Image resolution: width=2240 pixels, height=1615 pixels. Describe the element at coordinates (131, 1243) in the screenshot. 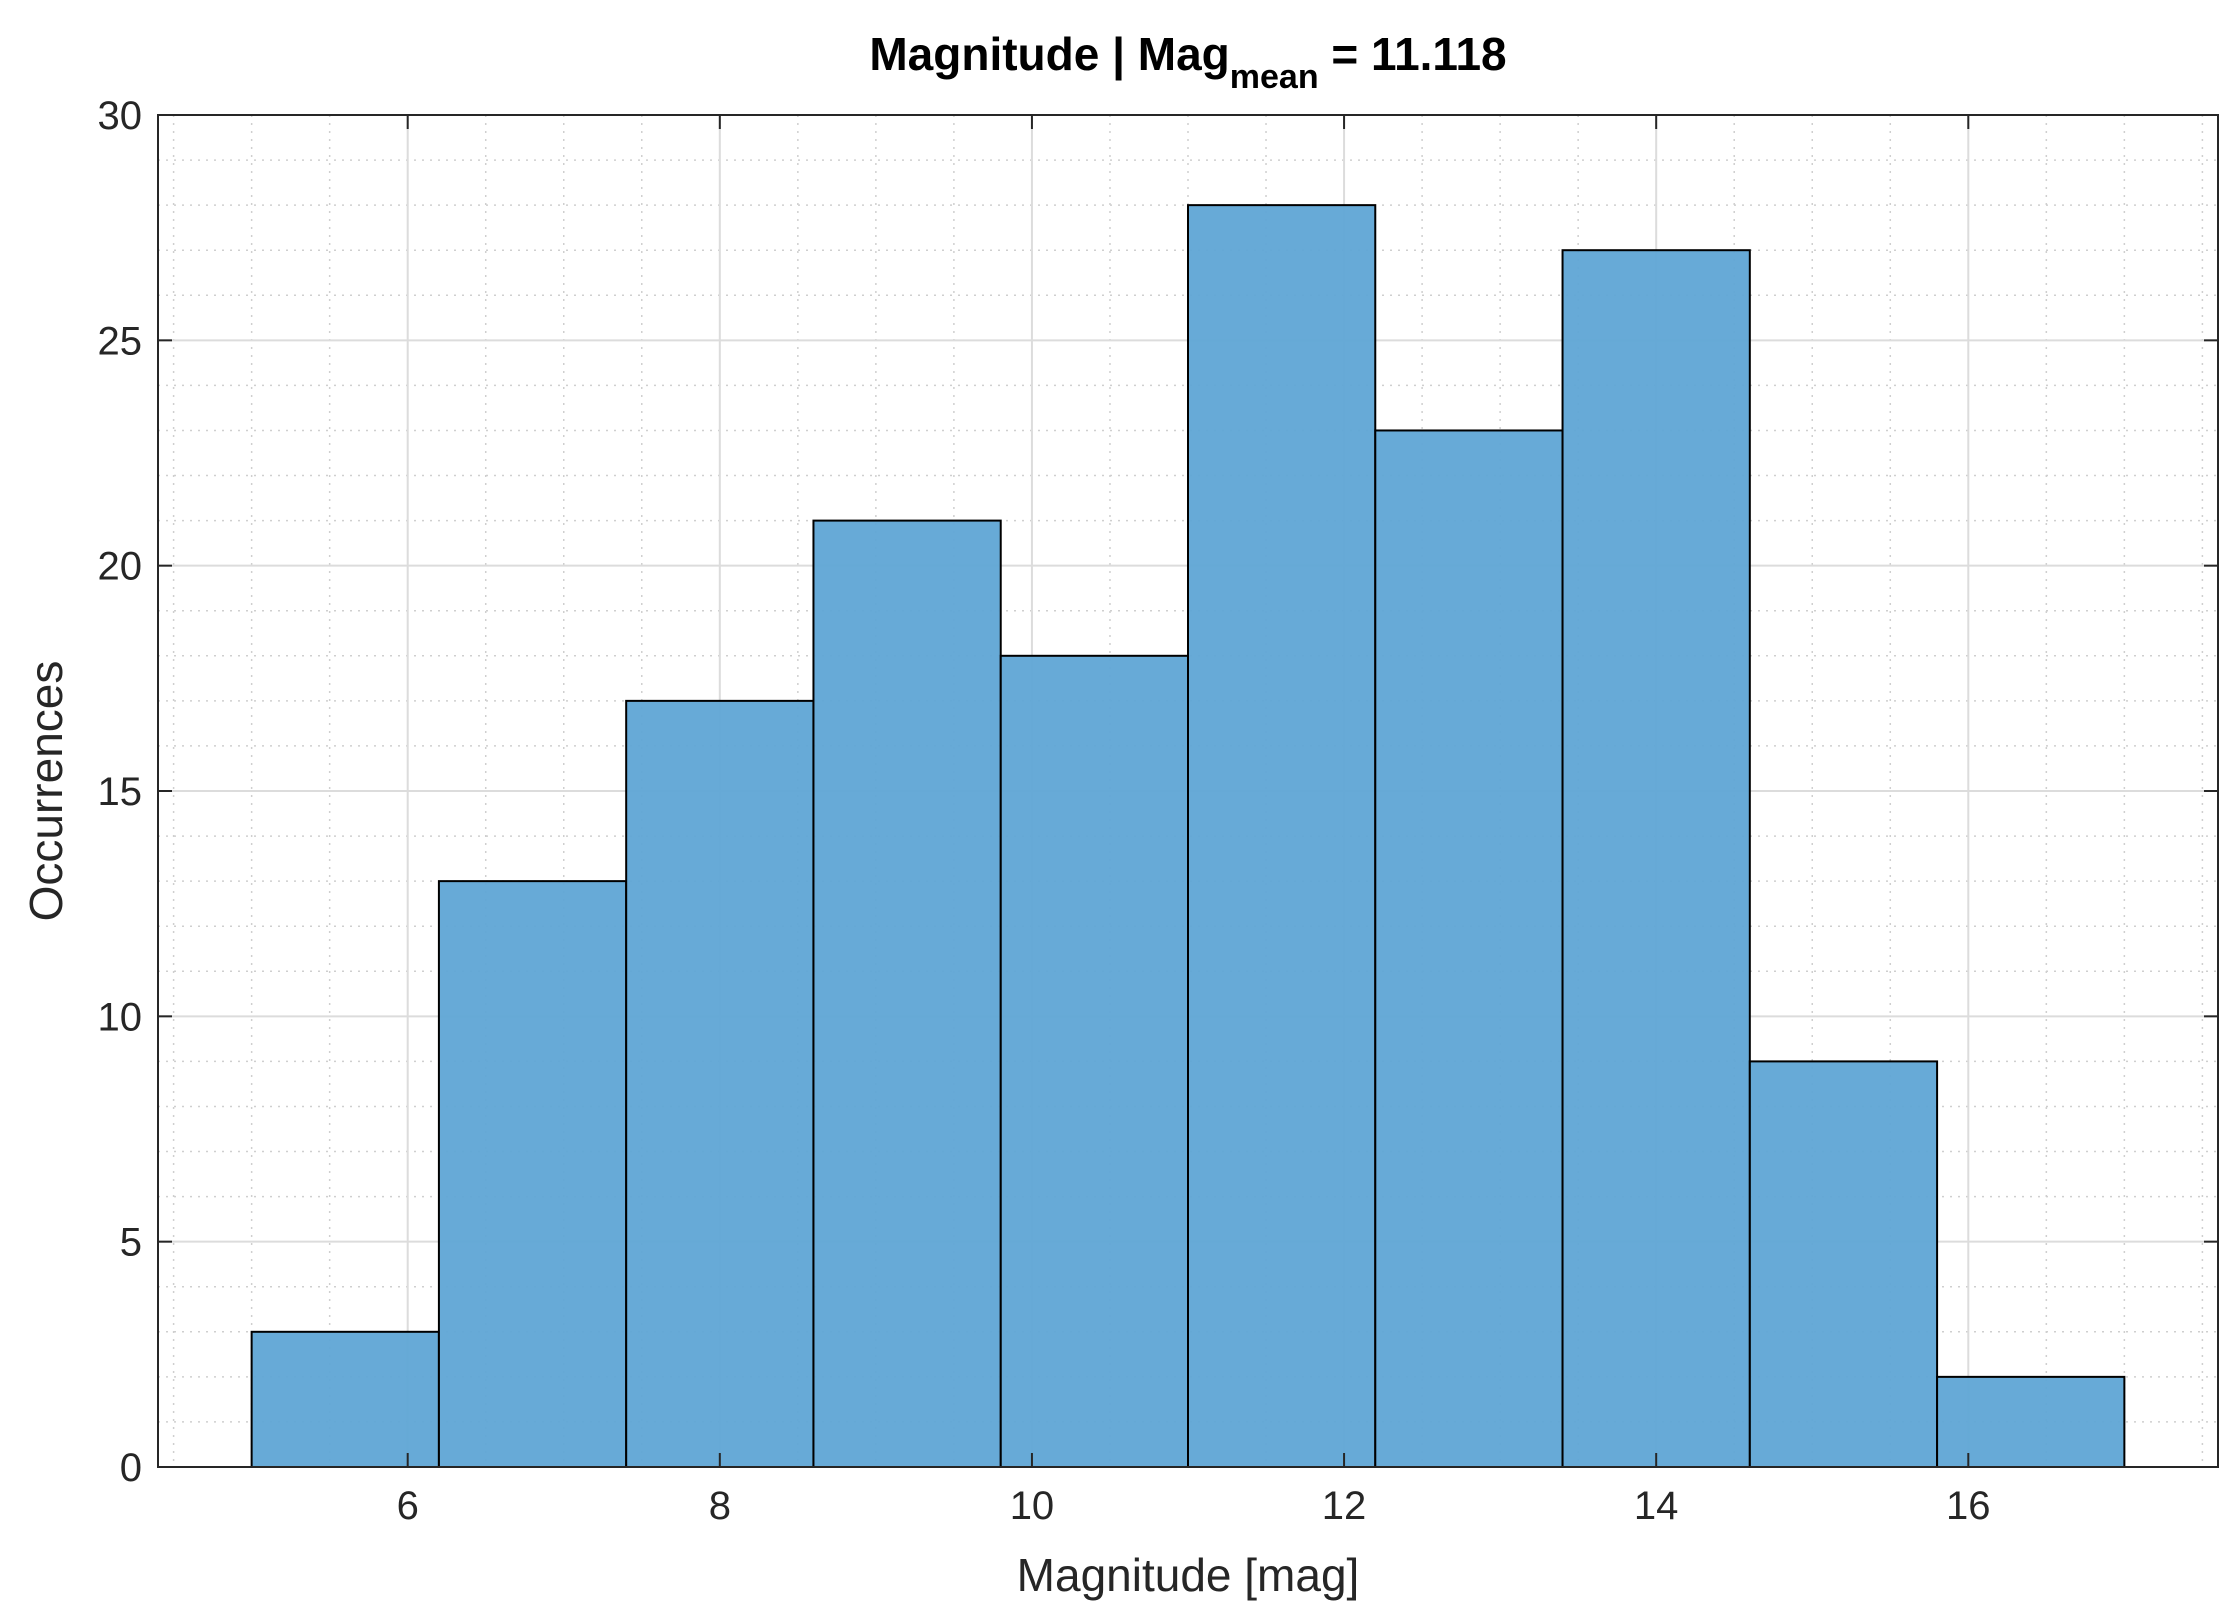

I see `y-tick-label: 5` at that location.